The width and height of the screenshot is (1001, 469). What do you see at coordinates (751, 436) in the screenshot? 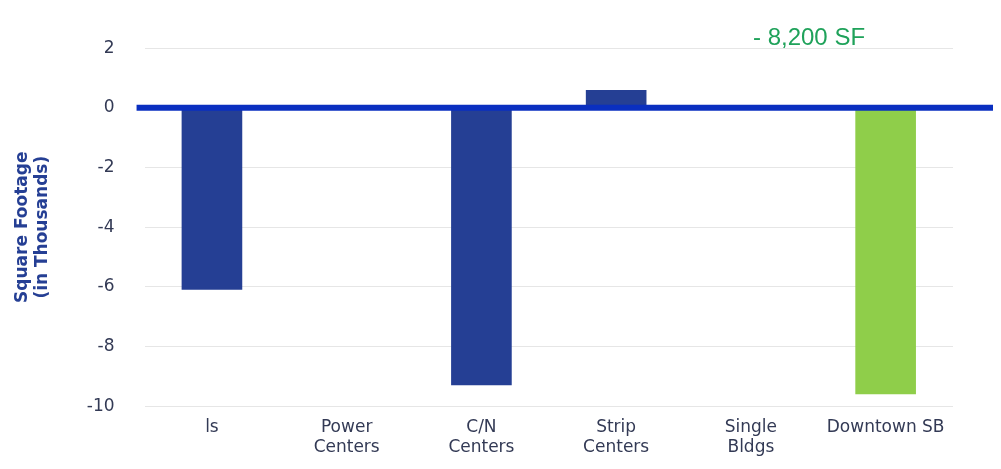
I see `x-tick-label: Single Bldgs` at bounding box center [751, 436].